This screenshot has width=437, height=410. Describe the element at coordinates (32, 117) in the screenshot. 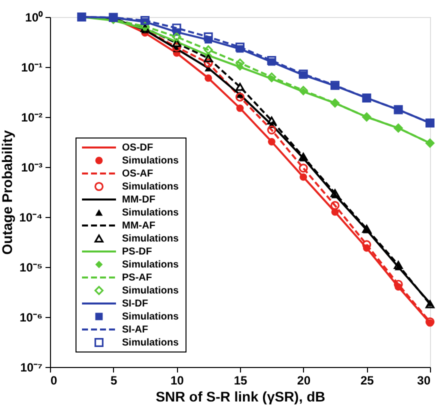

I see `y-tick-label: 10⁻²` at that location.